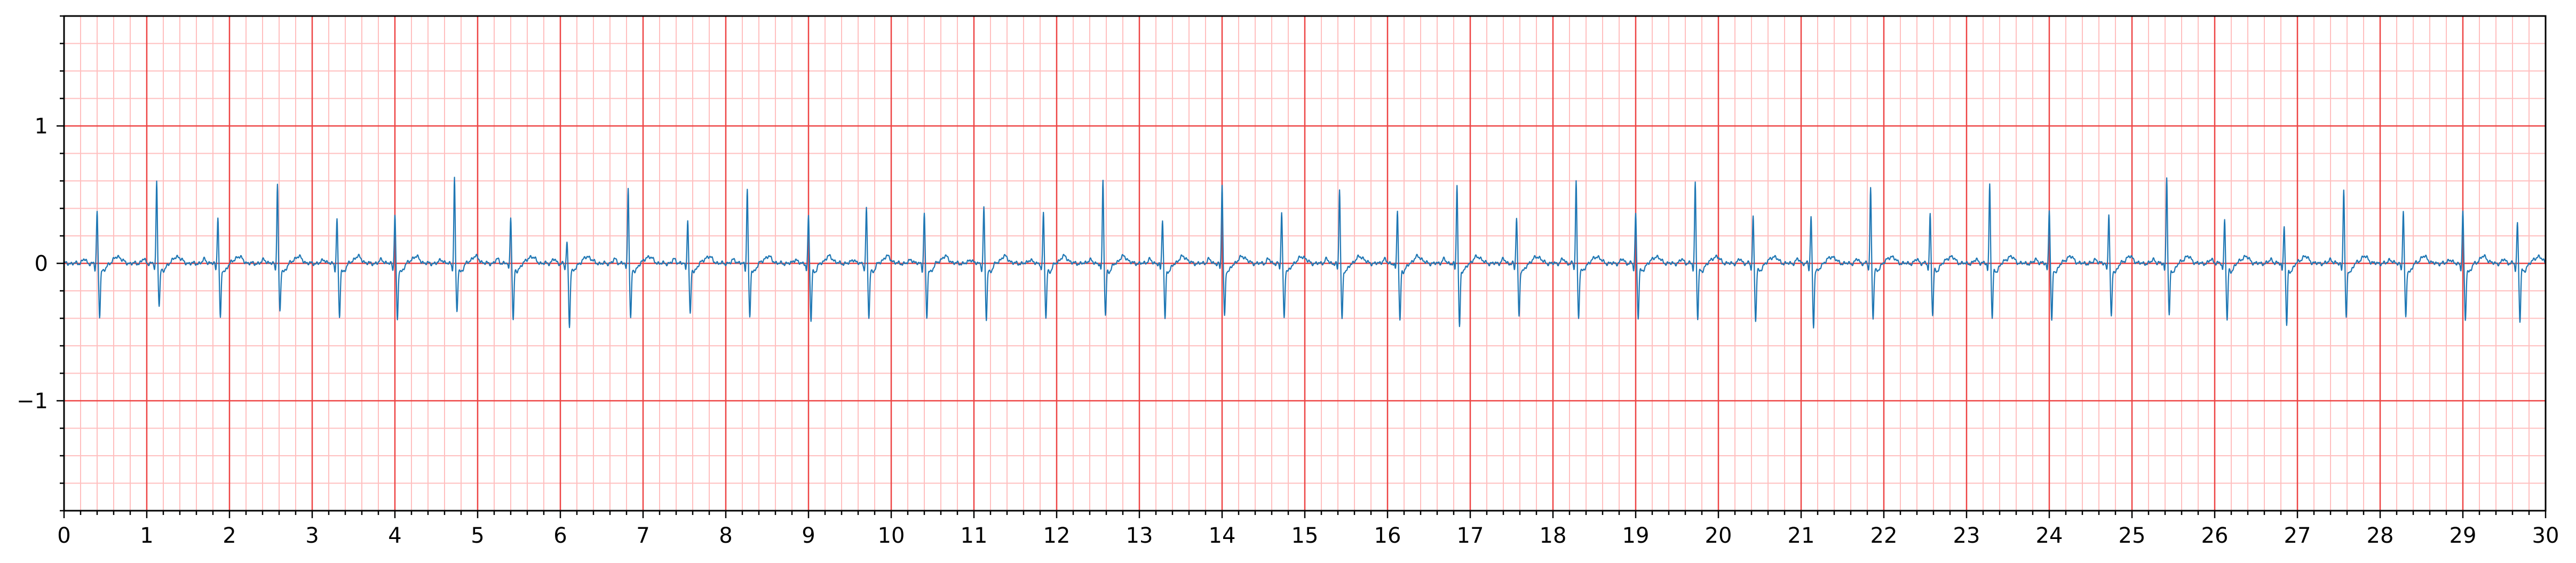 The width and height of the screenshot is (2576, 563). I want to click on x-tick-label: 8, so click(725, 536).